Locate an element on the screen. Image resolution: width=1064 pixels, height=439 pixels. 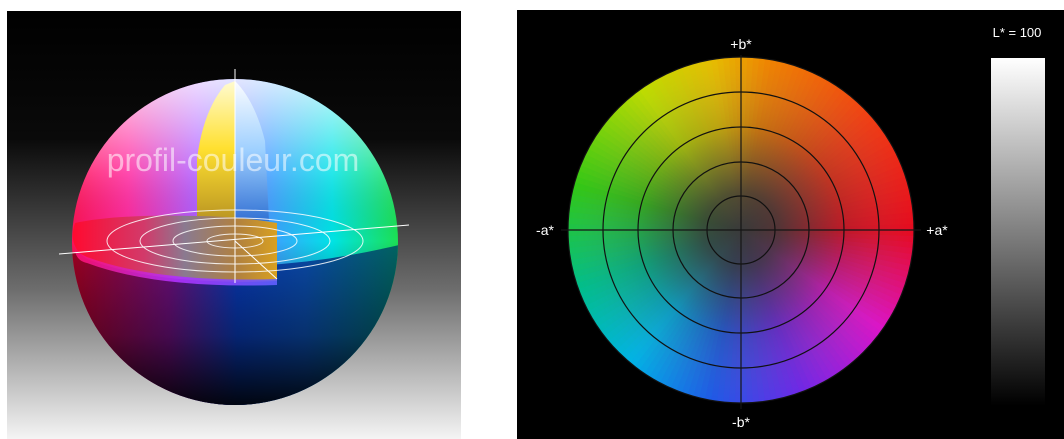
lightness-label: L* = 100 is located at coordinates (1017, 32).